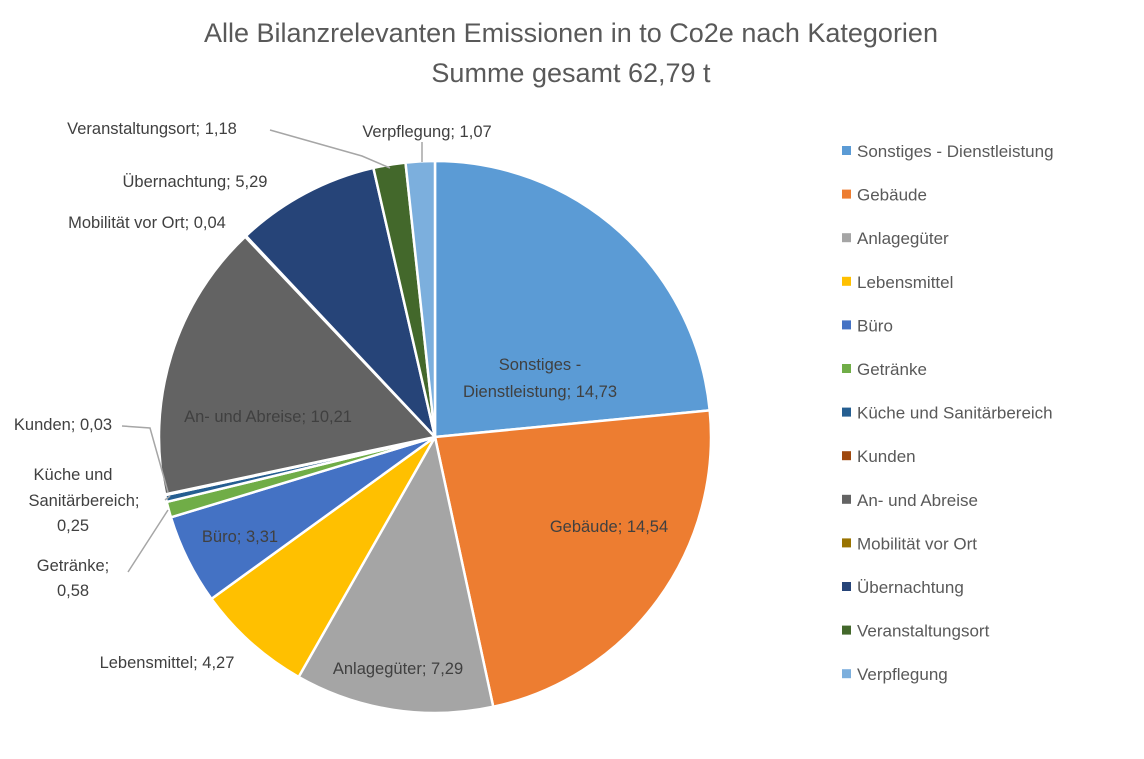 The image size is (1144, 759). What do you see at coordinates (609, 527) in the screenshot?
I see `data-label-gebäude: Gebäude; 14,54` at bounding box center [609, 527].